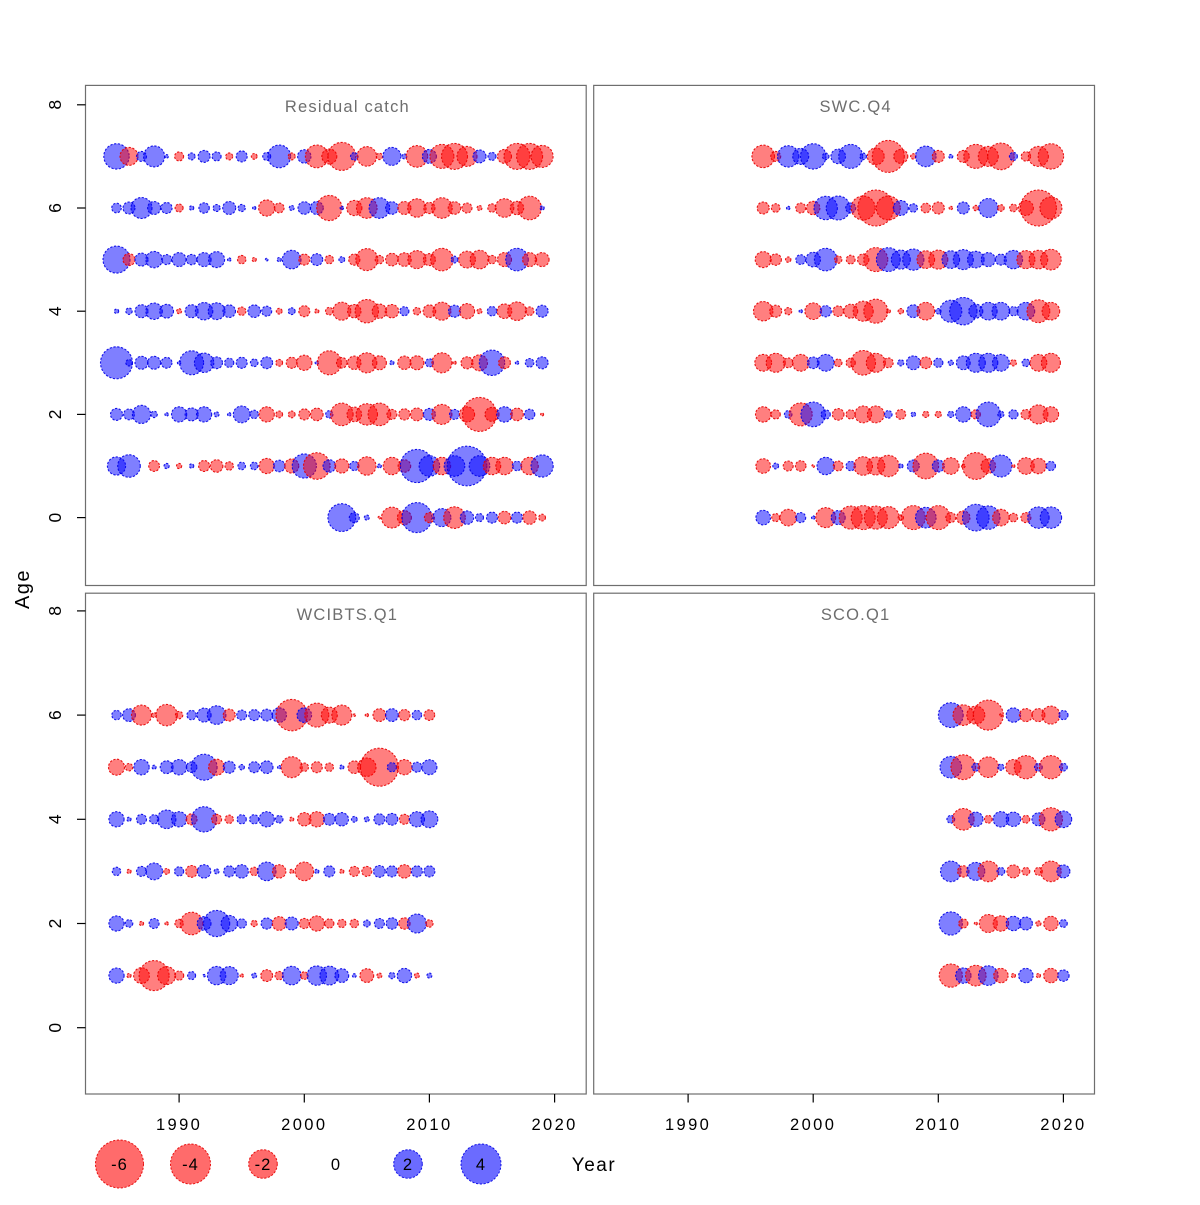 This screenshot has height=1205, width=1200. I want to click on svg-text: Year, so click(594, 1165).